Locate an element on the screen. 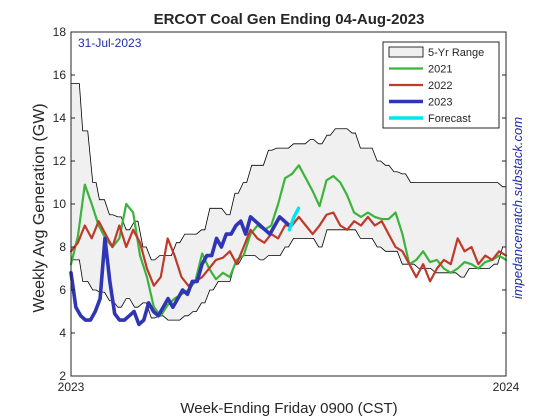  x-tick-label: 2023 is located at coordinates (71, 387).